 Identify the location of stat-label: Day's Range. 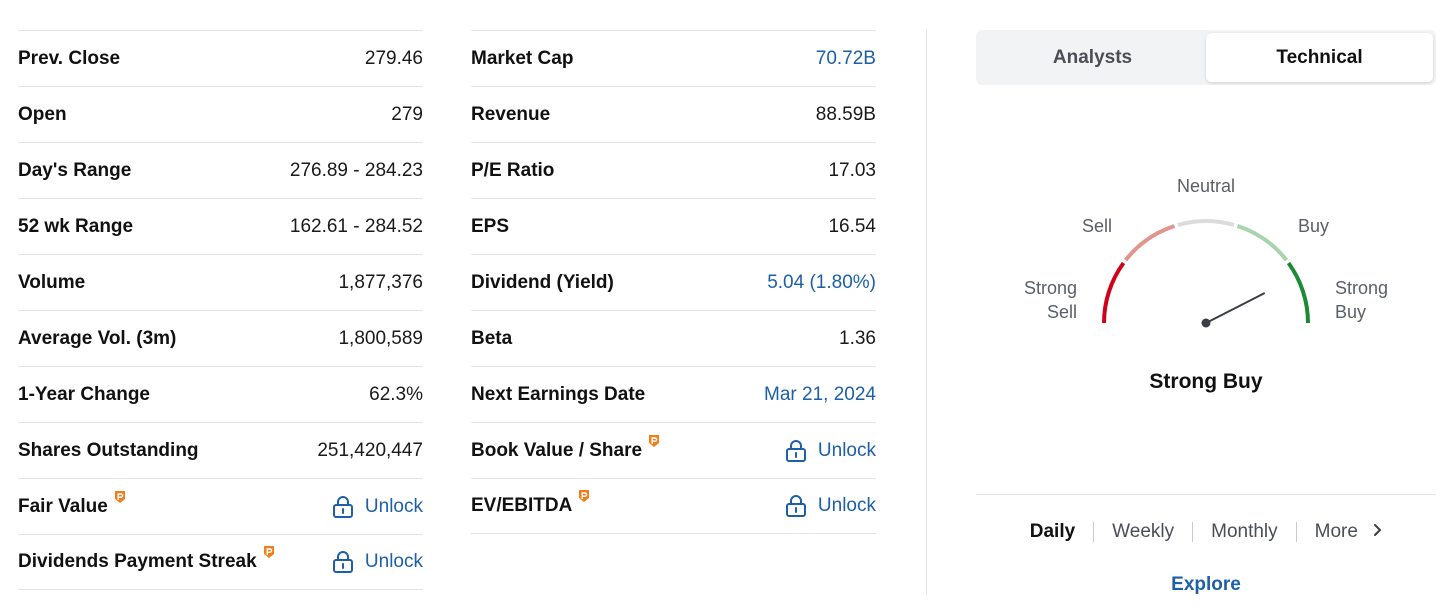
(74, 171).